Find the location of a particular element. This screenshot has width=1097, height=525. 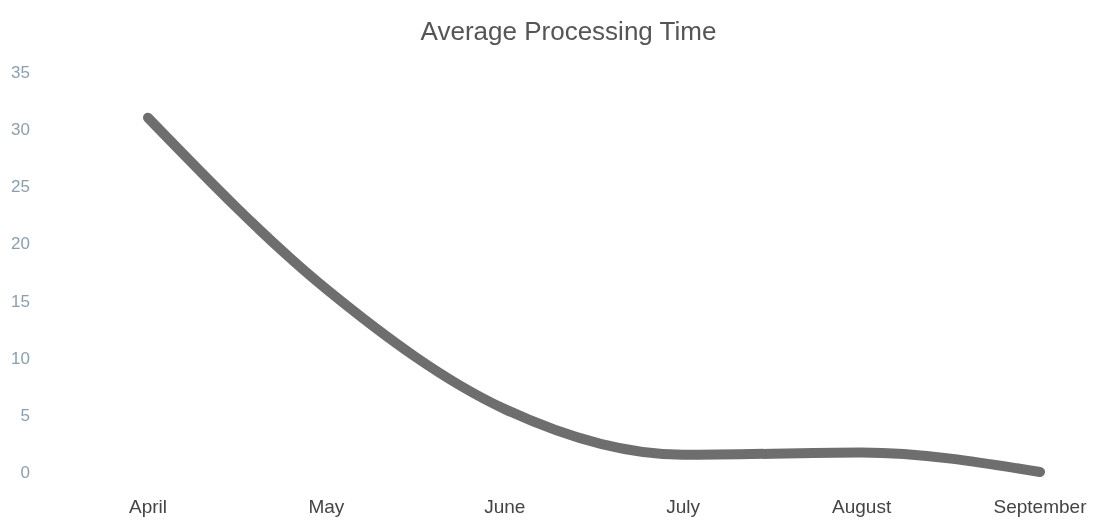

y-tick-label: 20 is located at coordinates (20, 244).